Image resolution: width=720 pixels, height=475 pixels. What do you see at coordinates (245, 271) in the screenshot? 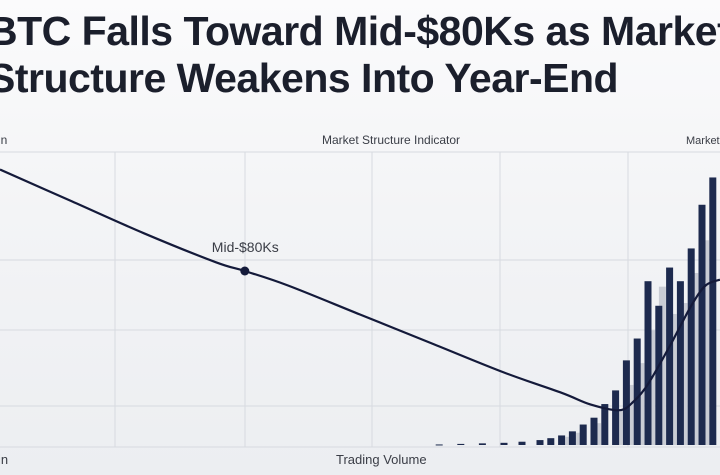
I see `annotation-marker` at bounding box center [245, 271].